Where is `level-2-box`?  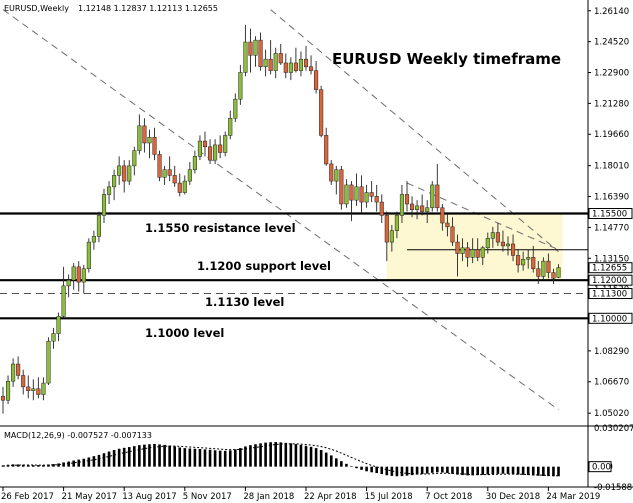 level-2-box is located at coordinates (610, 280).